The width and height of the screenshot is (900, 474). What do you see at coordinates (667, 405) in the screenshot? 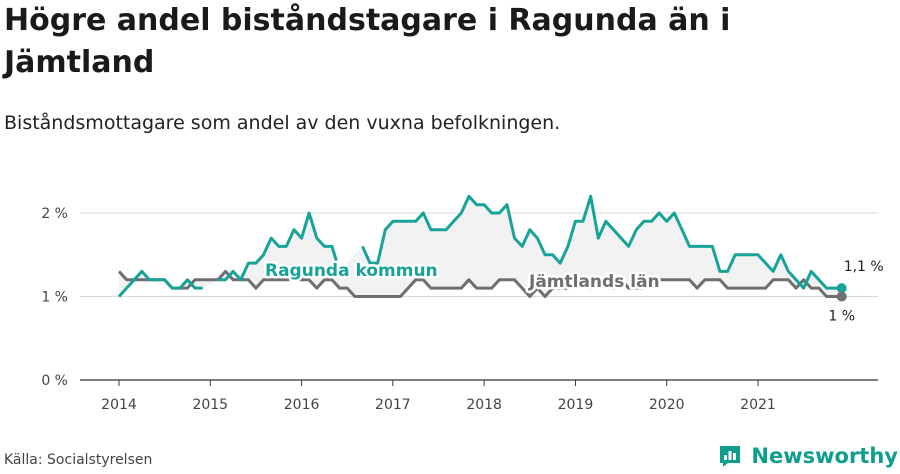
I see `x-tick-label: 2020` at bounding box center [667, 405].